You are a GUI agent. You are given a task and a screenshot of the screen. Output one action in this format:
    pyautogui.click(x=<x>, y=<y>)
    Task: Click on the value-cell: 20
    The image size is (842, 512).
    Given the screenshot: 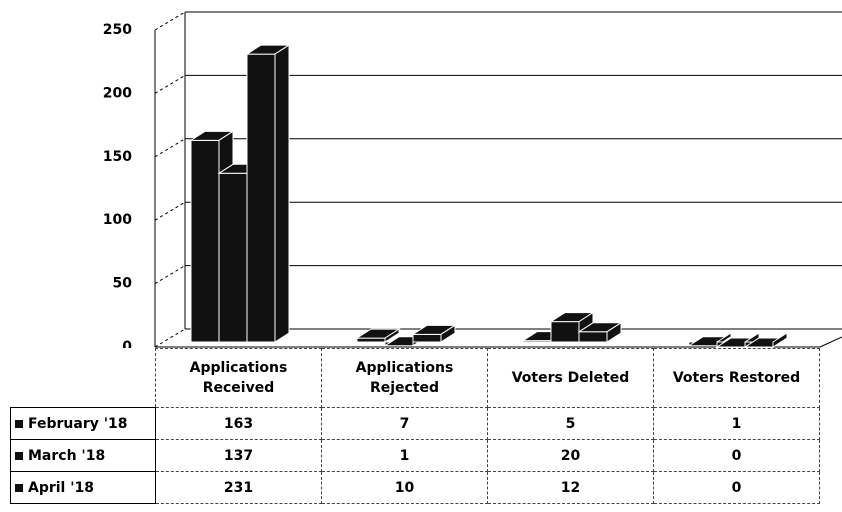 What is the action you would take?
    pyautogui.click(x=570, y=455)
    